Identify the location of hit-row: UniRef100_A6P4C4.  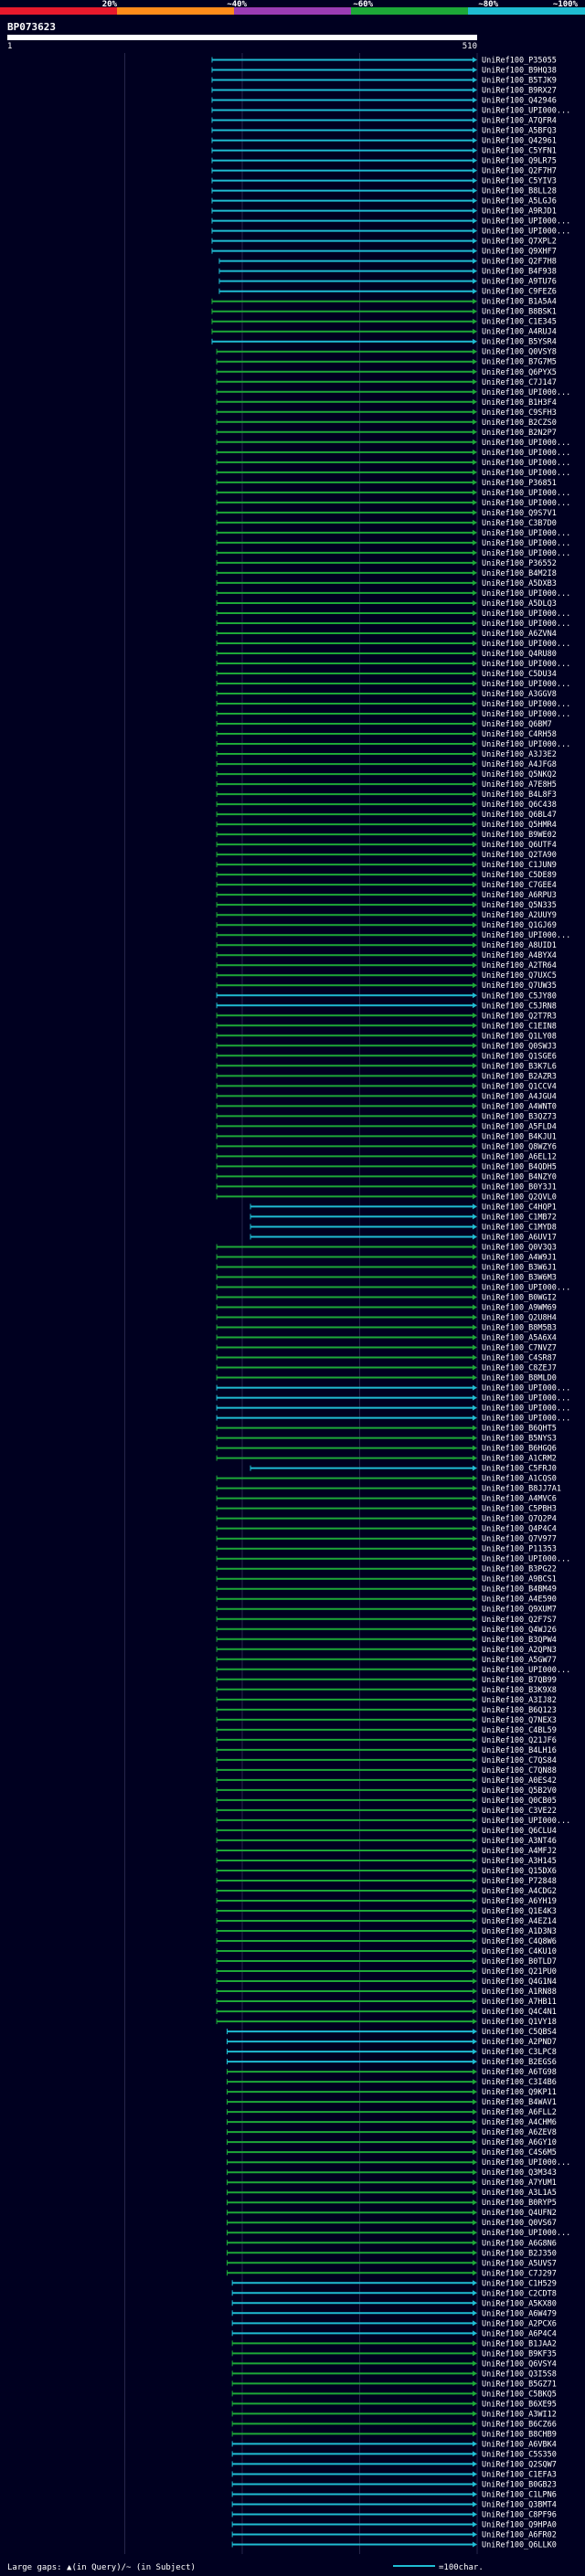
(394, 2333).